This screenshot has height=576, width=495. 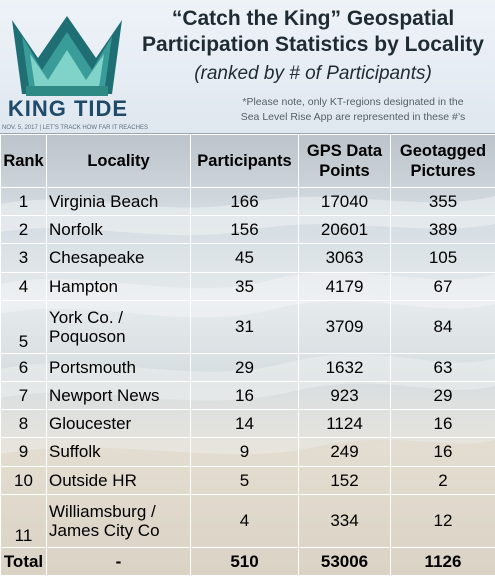 I want to click on page-subtitle: (ranked by # of Participants), so click(x=313, y=73).